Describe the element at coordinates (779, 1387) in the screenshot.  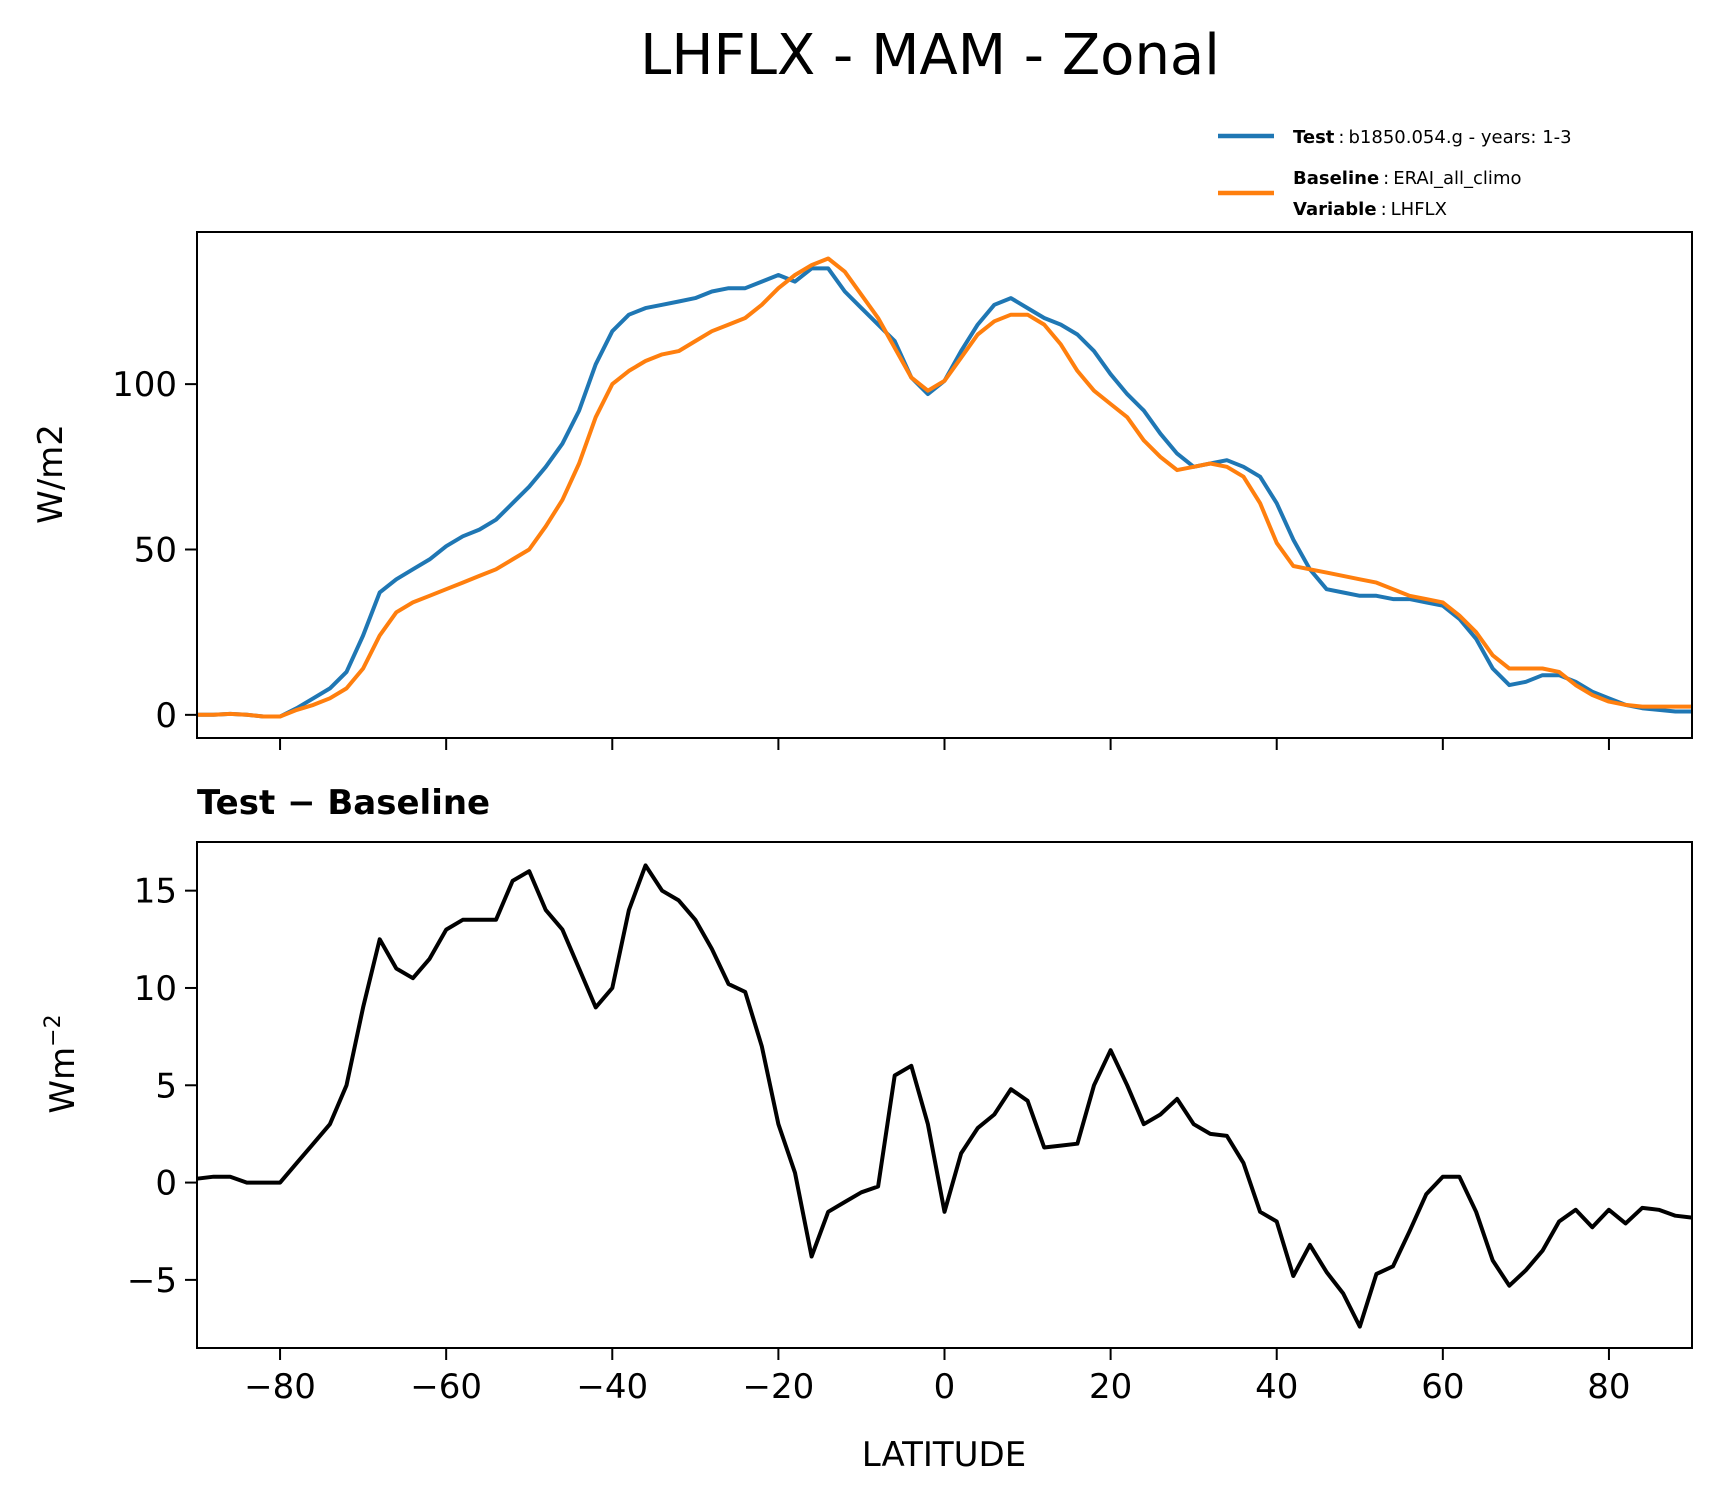
I see `bottom-x-tick-label: −20` at that location.